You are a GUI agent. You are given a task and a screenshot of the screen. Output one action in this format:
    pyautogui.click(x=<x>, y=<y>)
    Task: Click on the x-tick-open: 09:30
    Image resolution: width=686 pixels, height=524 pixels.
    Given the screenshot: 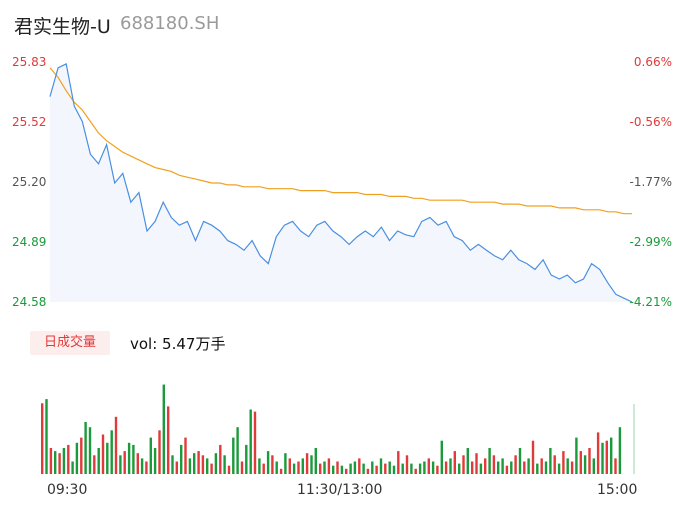 What is the action you would take?
    pyautogui.click(x=67, y=490)
    